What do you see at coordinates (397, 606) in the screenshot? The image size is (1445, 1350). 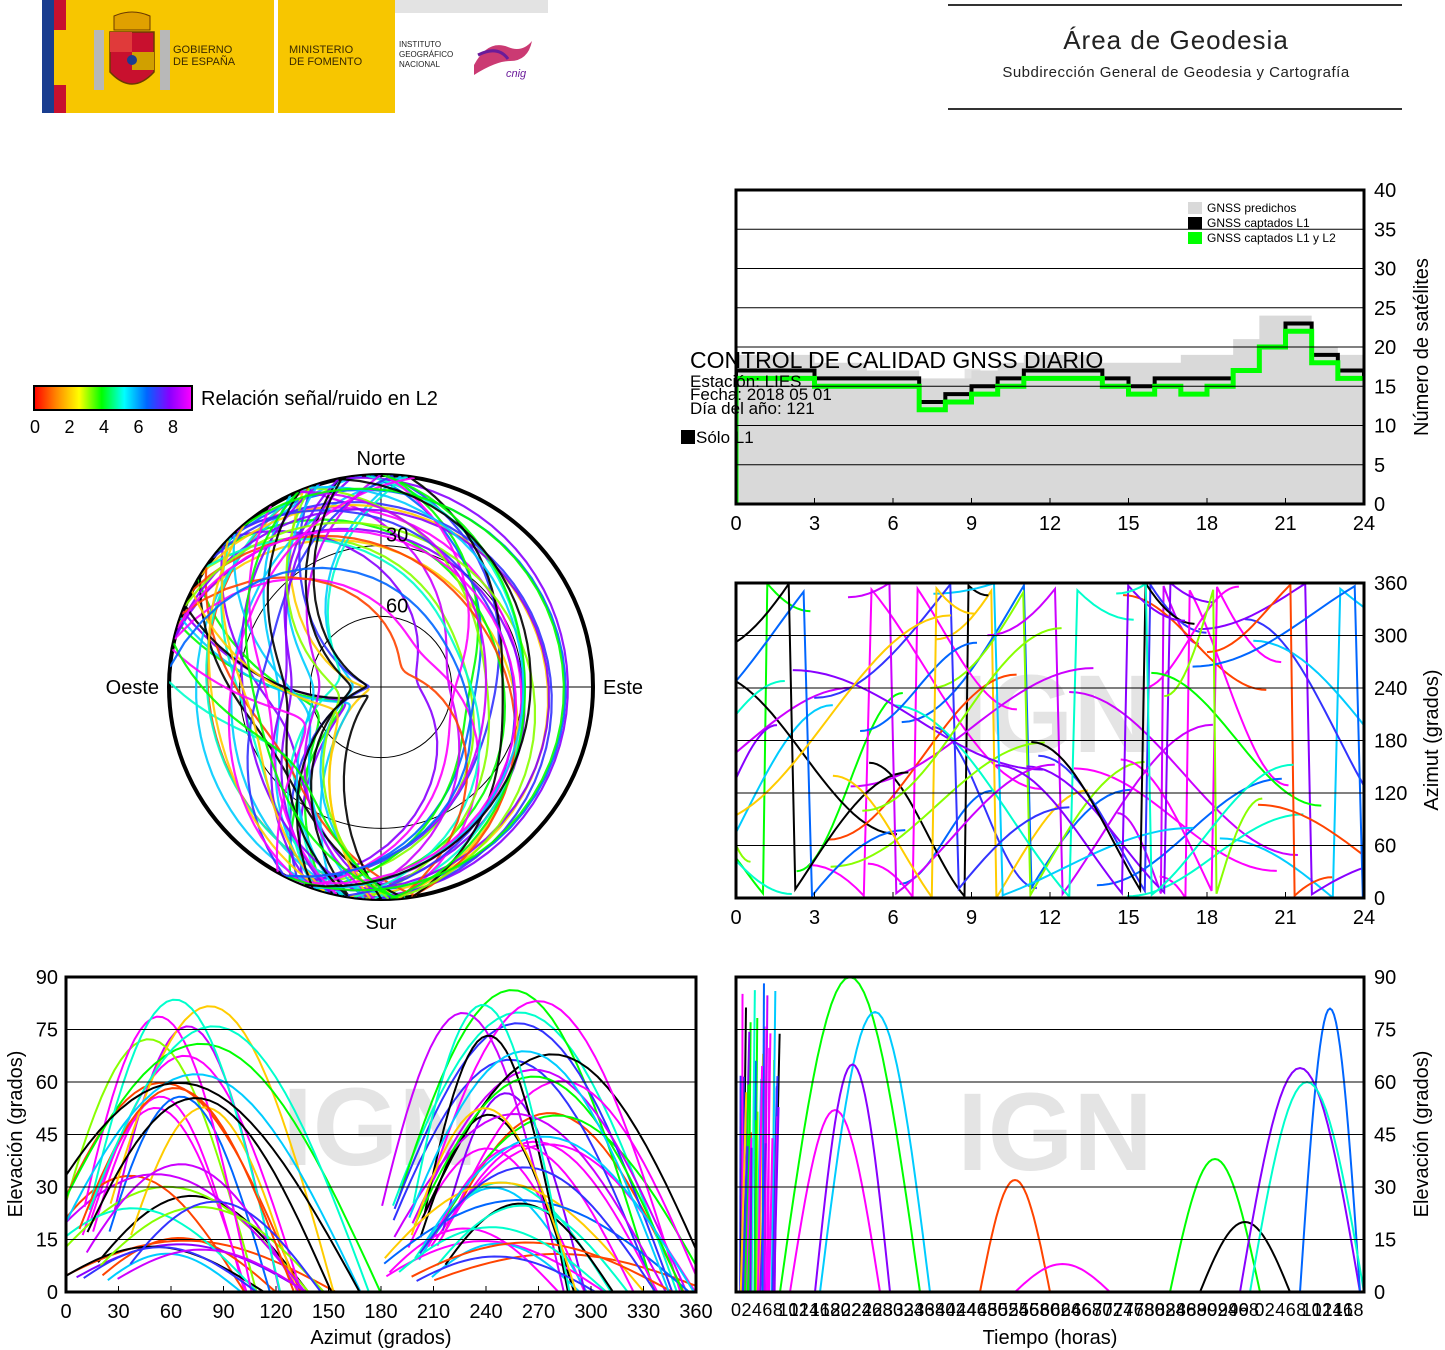 I see `ring-label-60: 60` at bounding box center [397, 606].